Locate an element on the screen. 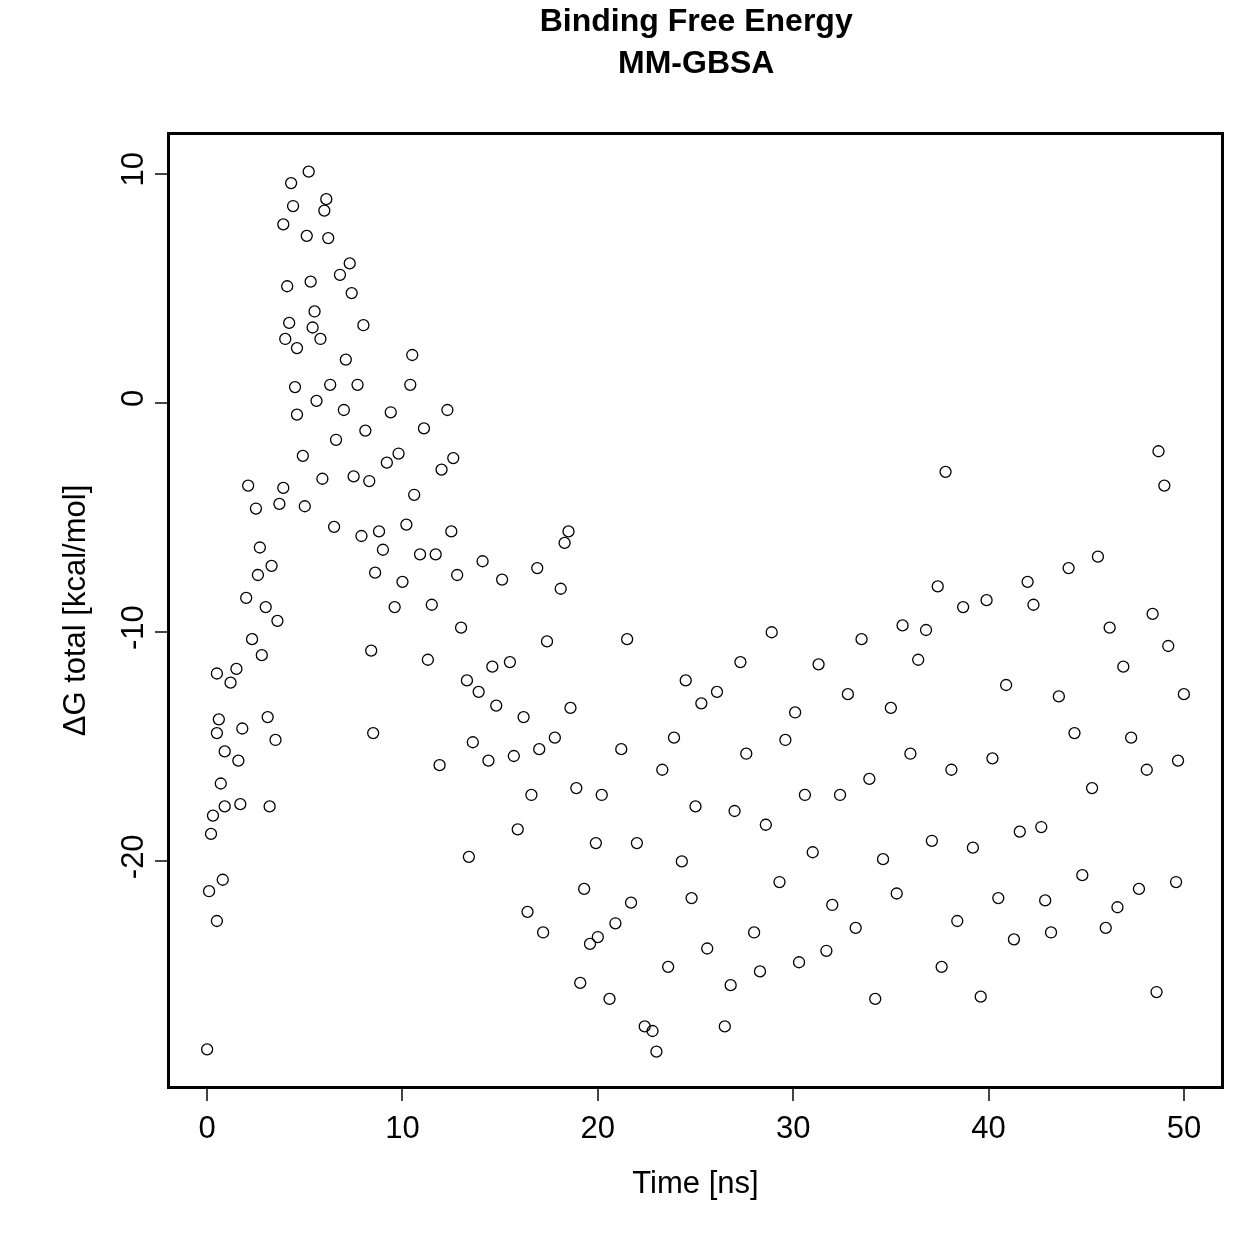  x-tick-label: 50 is located at coordinates (1184, 1127).